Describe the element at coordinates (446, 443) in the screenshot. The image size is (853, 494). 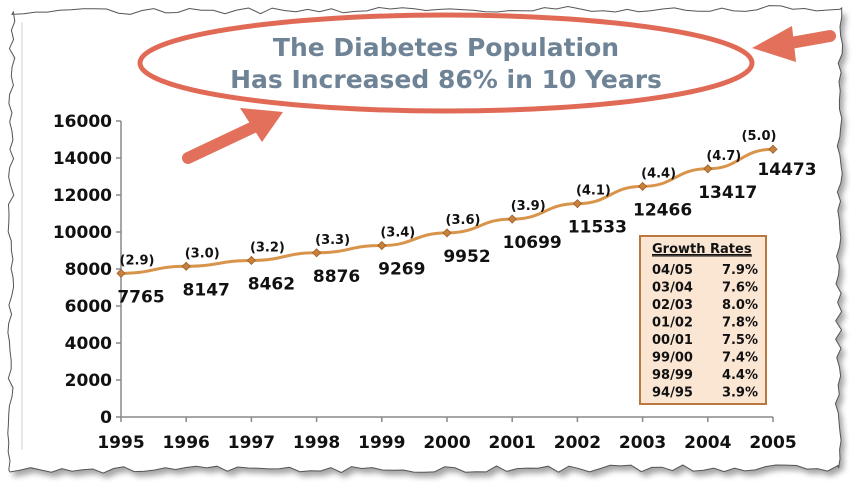
I see `x-tick-label: 2000` at that location.